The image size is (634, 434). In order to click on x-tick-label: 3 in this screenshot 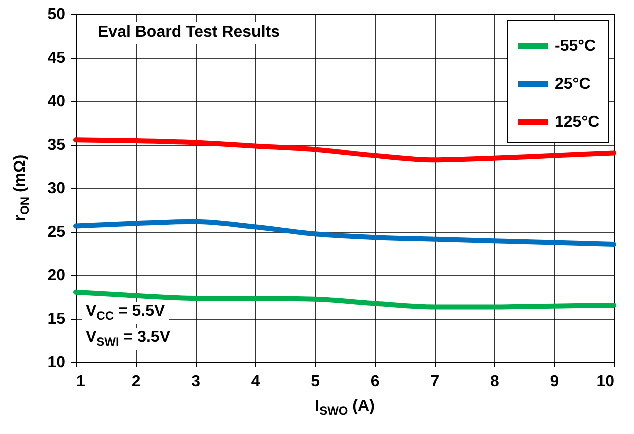, I will do `click(196, 382)`.